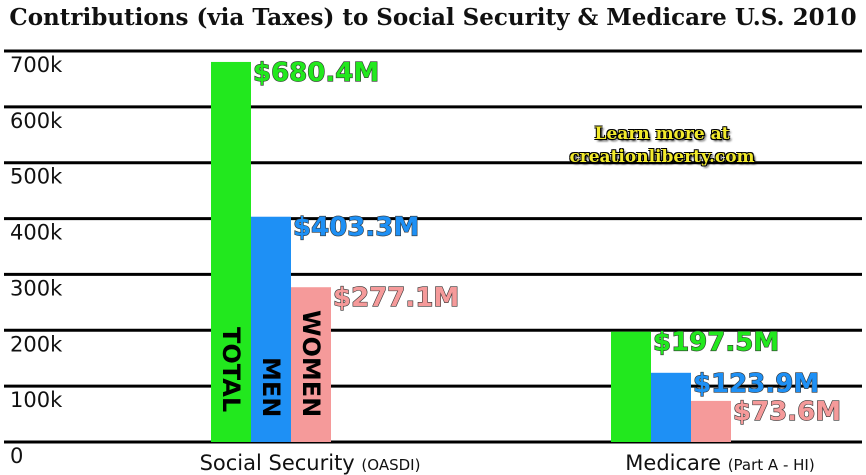 The image size is (866, 475). What do you see at coordinates (36, 233) in the screenshot?
I see `y-tick-label: 400k` at bounding box center [36, 233].